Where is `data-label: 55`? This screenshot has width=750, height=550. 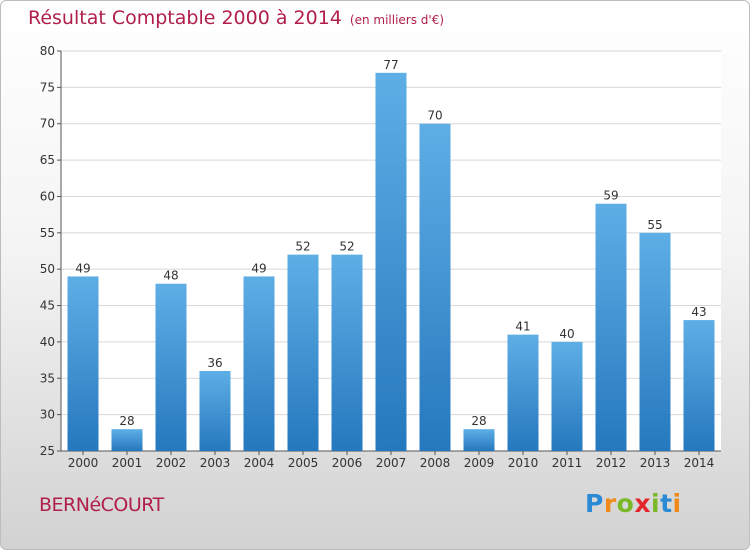 data-label: 55 is located at coordinates (654, 225).